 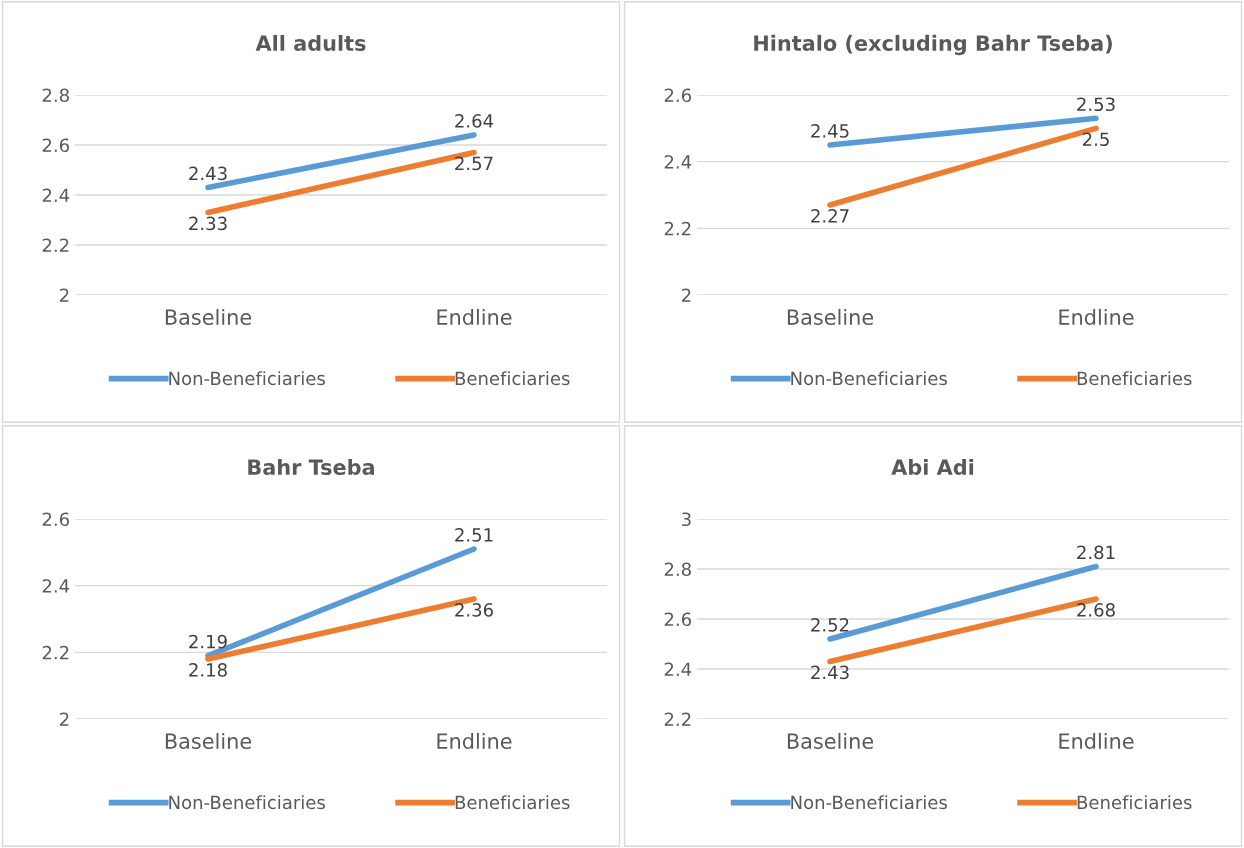 I want to click on data-label: 2.45, so click(x=830, y=131).